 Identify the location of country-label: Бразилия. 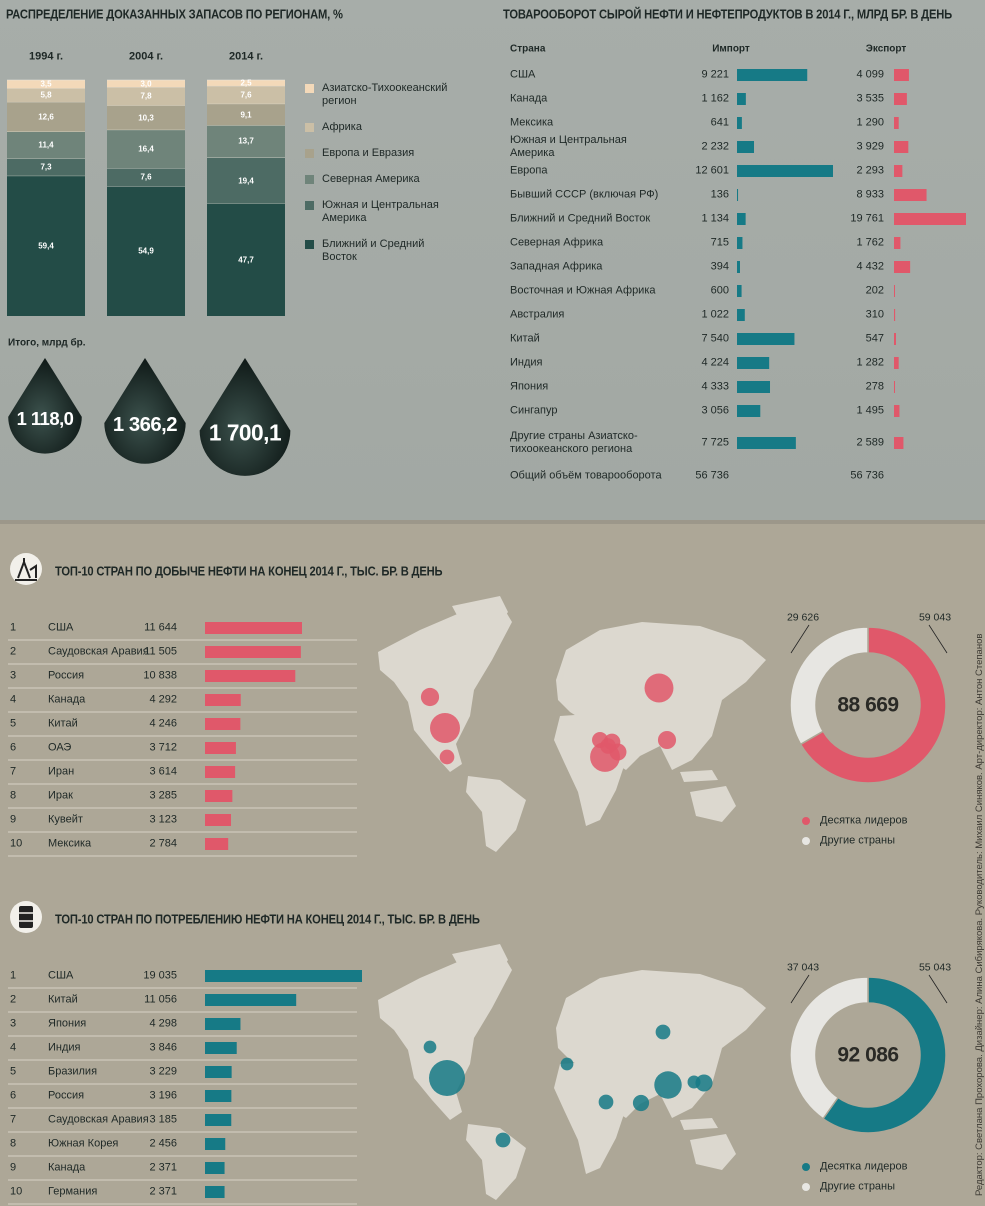
(73, 1071).